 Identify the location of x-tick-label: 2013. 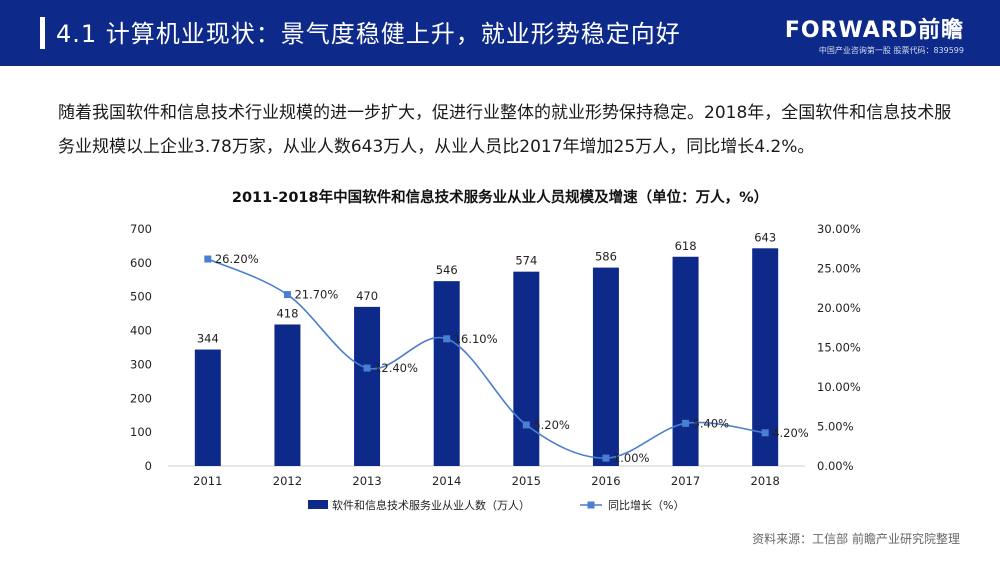
(366, 481).